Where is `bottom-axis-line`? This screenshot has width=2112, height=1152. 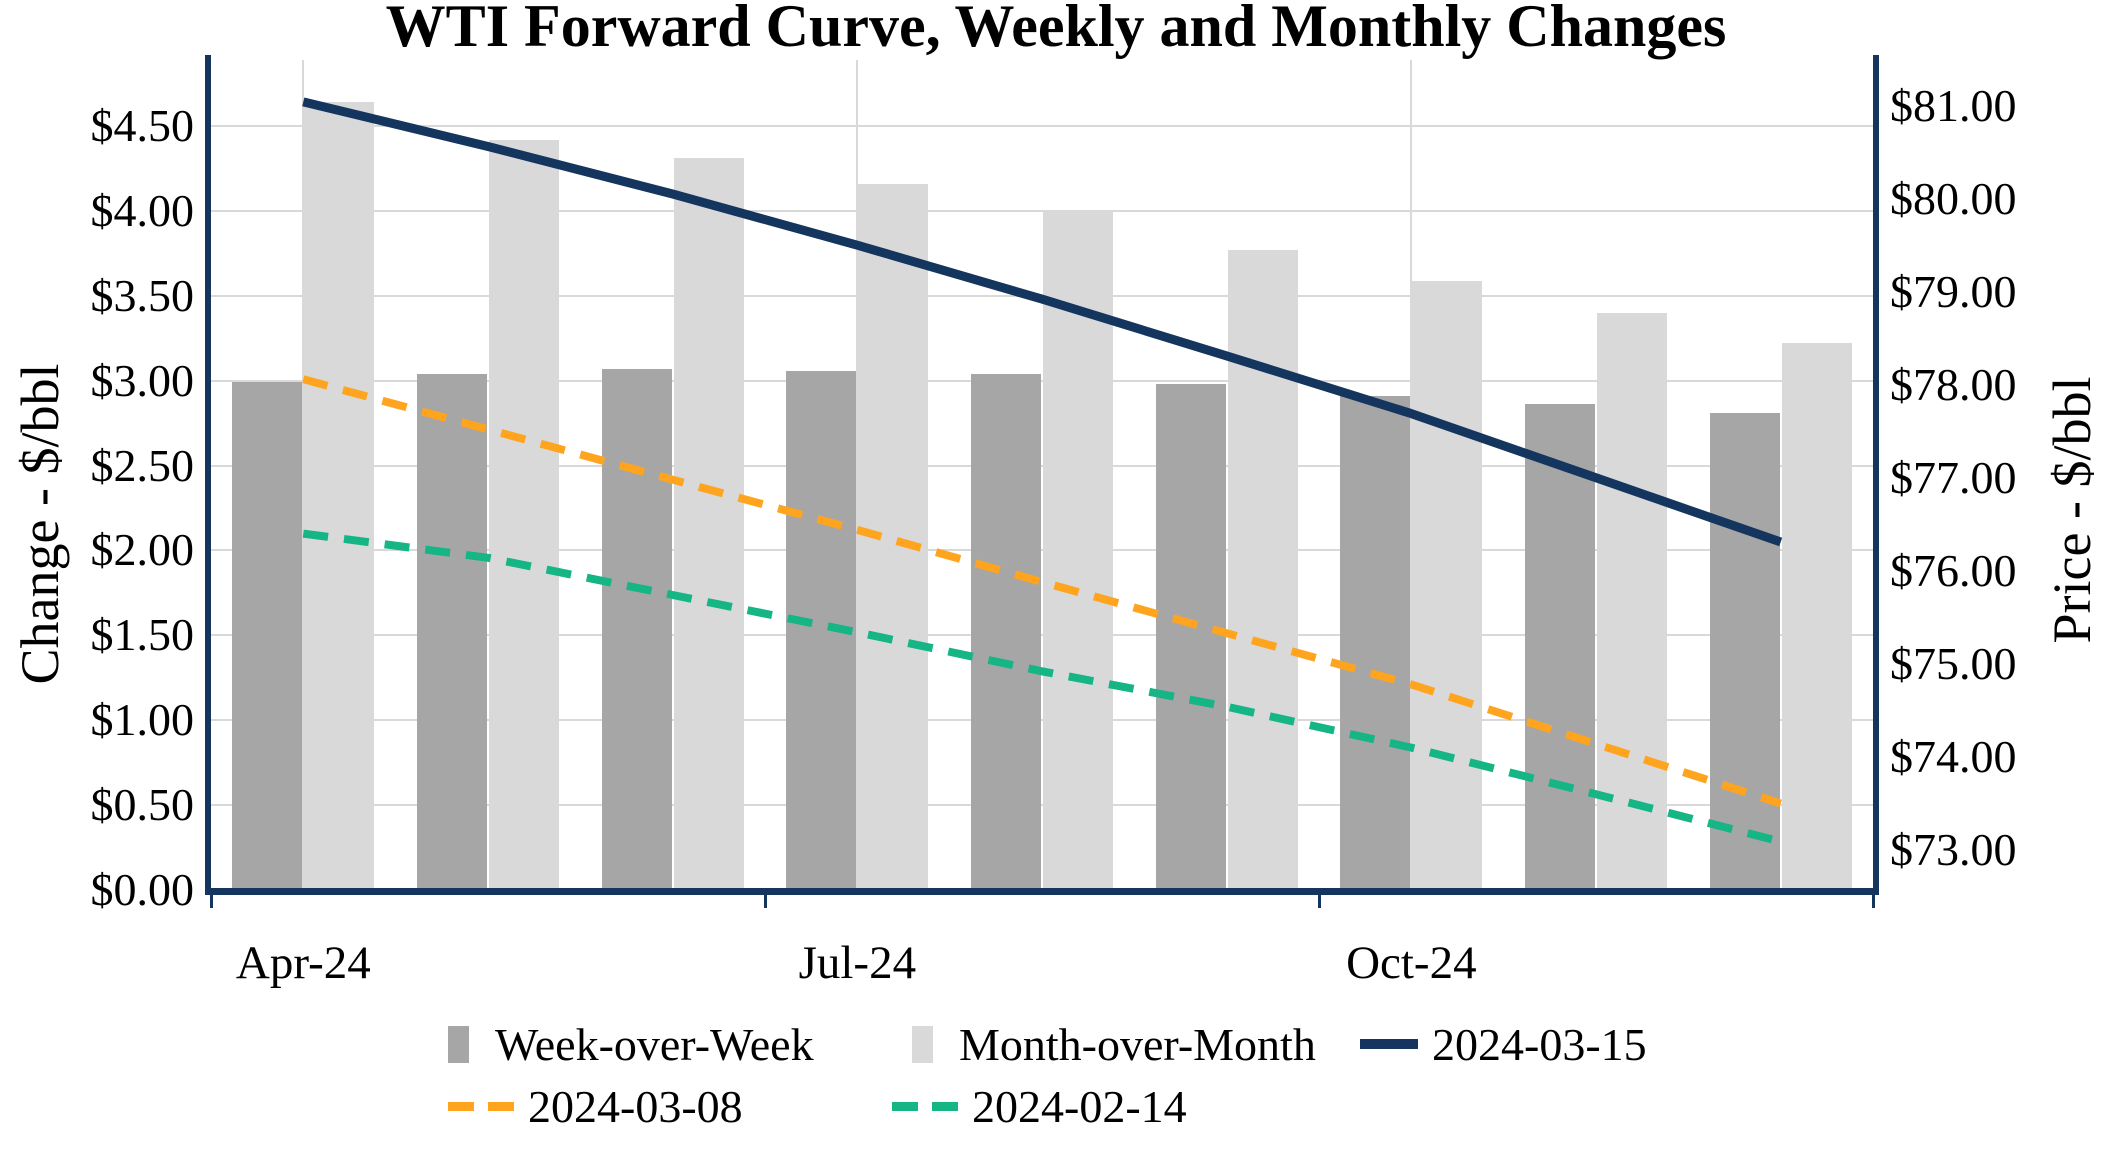
bottom-axis-line is located at coordinates (1042, 891).